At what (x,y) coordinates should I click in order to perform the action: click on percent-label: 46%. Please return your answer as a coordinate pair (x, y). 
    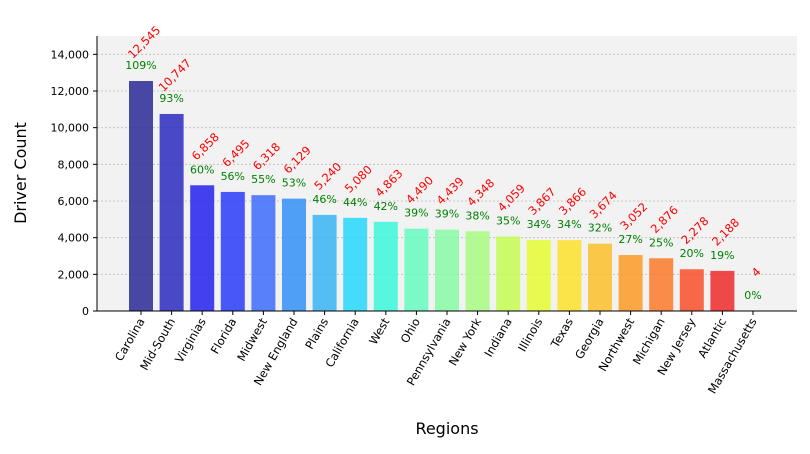
    Looking at the image, I should click on (324, 199).